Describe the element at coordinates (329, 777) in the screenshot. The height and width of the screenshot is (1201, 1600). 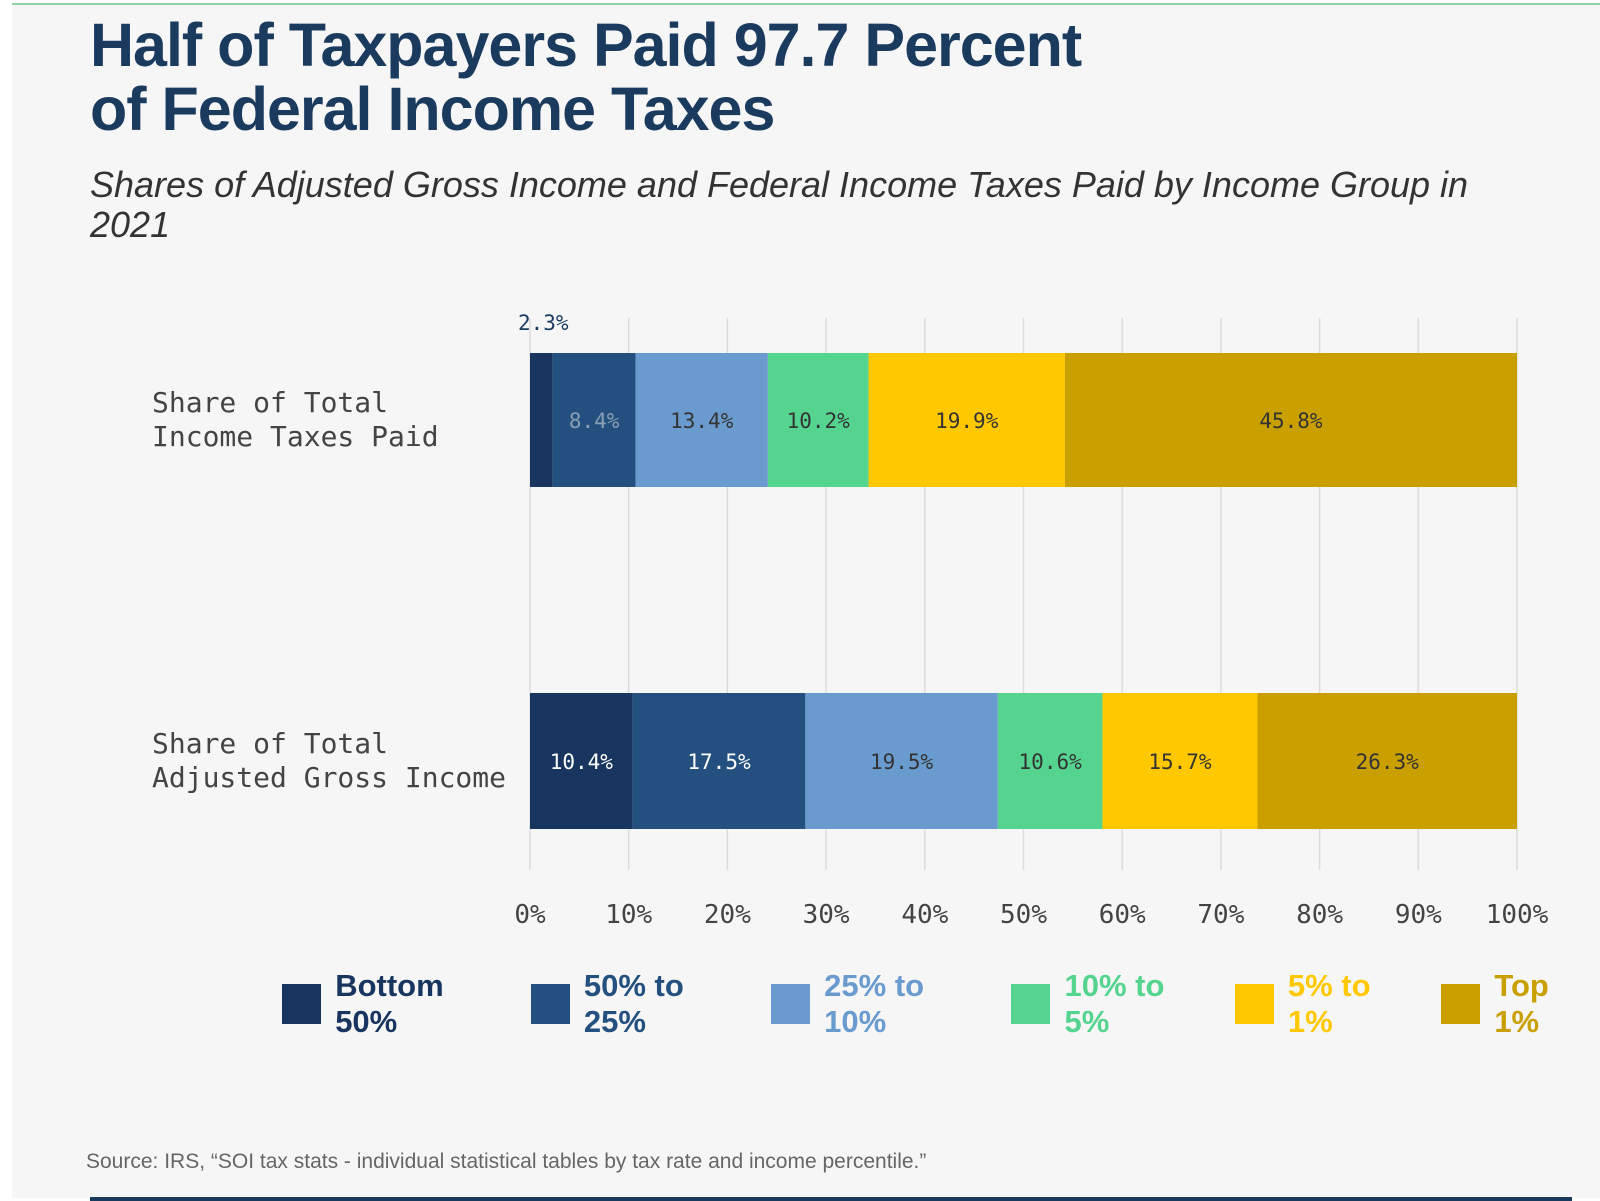
I see `category-label: Adjusted Gross Income` at that location.